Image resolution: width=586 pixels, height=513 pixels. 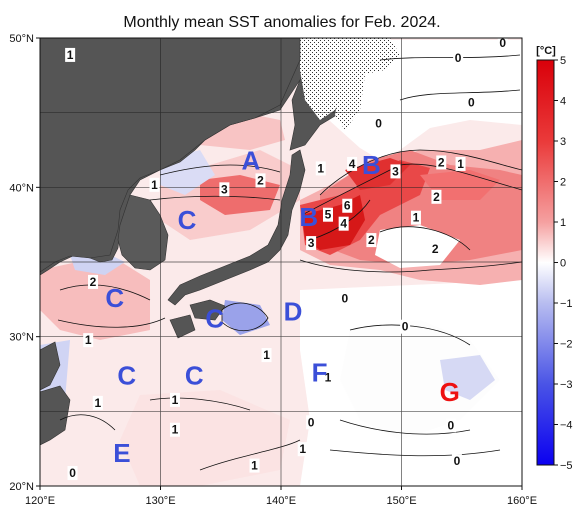 I want to click on x-tick-label: 140°E, so click(x=281, y=501).